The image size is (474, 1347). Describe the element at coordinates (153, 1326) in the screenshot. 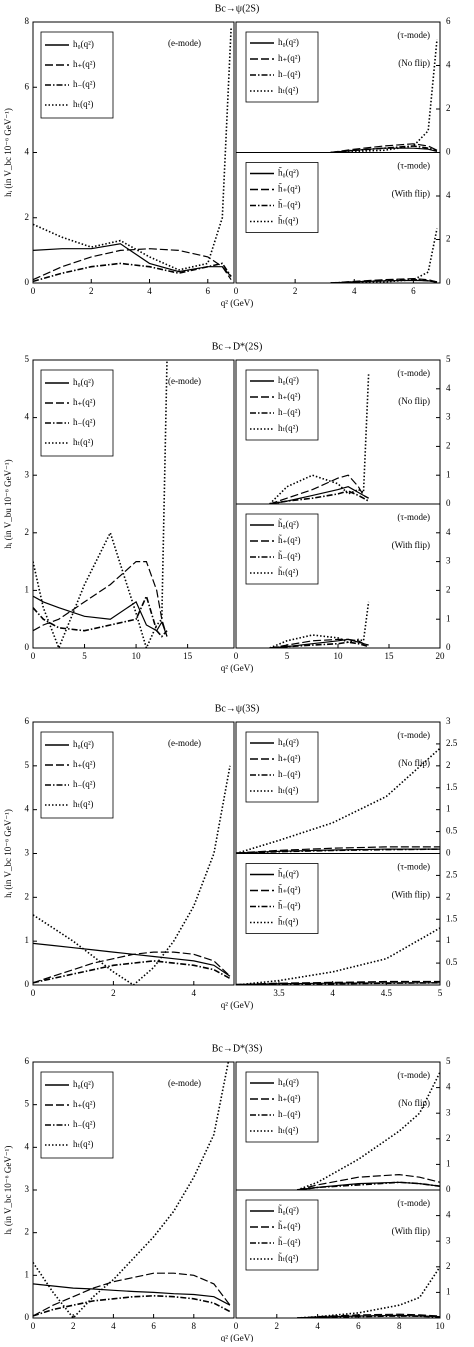

I see `x-tick-label: 6` at that location.